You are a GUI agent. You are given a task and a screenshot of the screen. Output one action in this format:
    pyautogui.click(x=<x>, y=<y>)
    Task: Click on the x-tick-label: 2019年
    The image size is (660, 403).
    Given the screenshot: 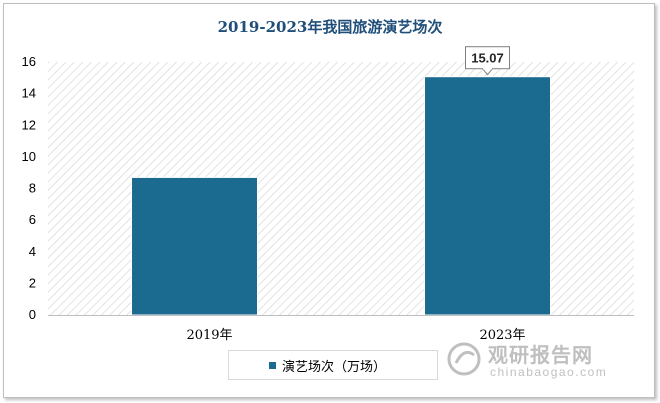 What is the action you would take?
    pyautogui.click(x=209, y=335)
    